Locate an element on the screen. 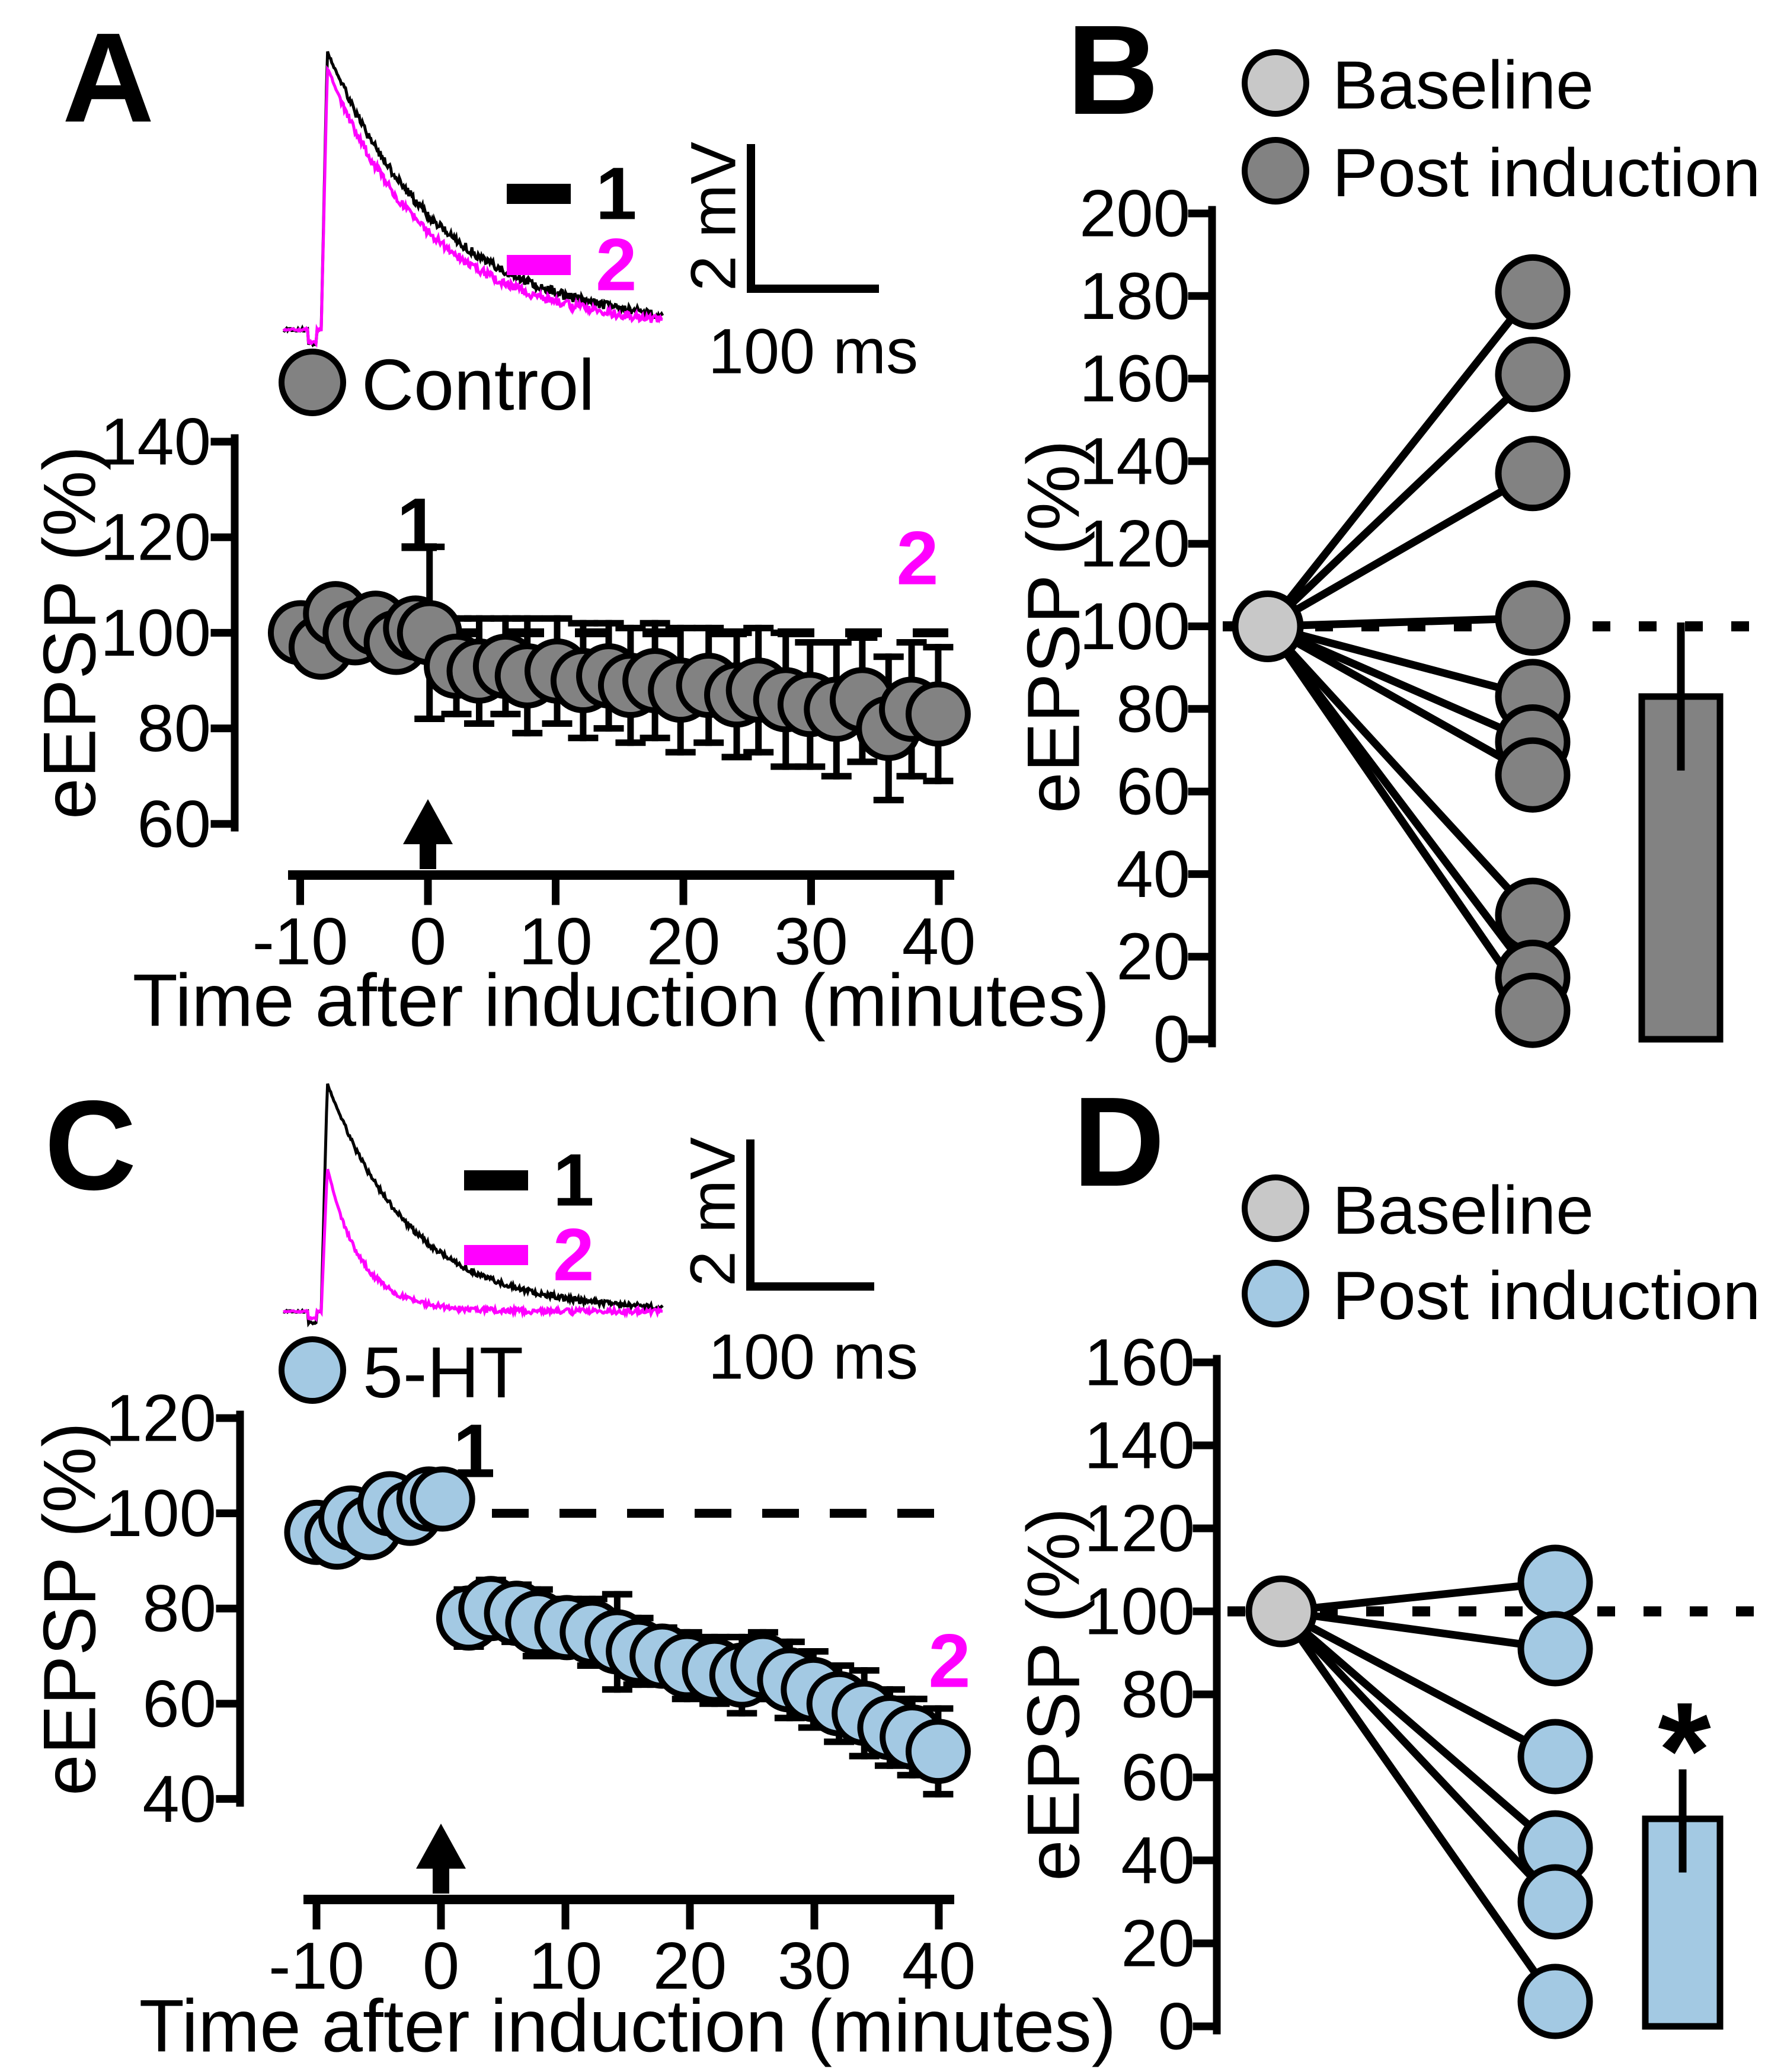 The width and height of the screenshot is (1768, 2072). panel-letter-c: C is located at coordinates (90, 1145).